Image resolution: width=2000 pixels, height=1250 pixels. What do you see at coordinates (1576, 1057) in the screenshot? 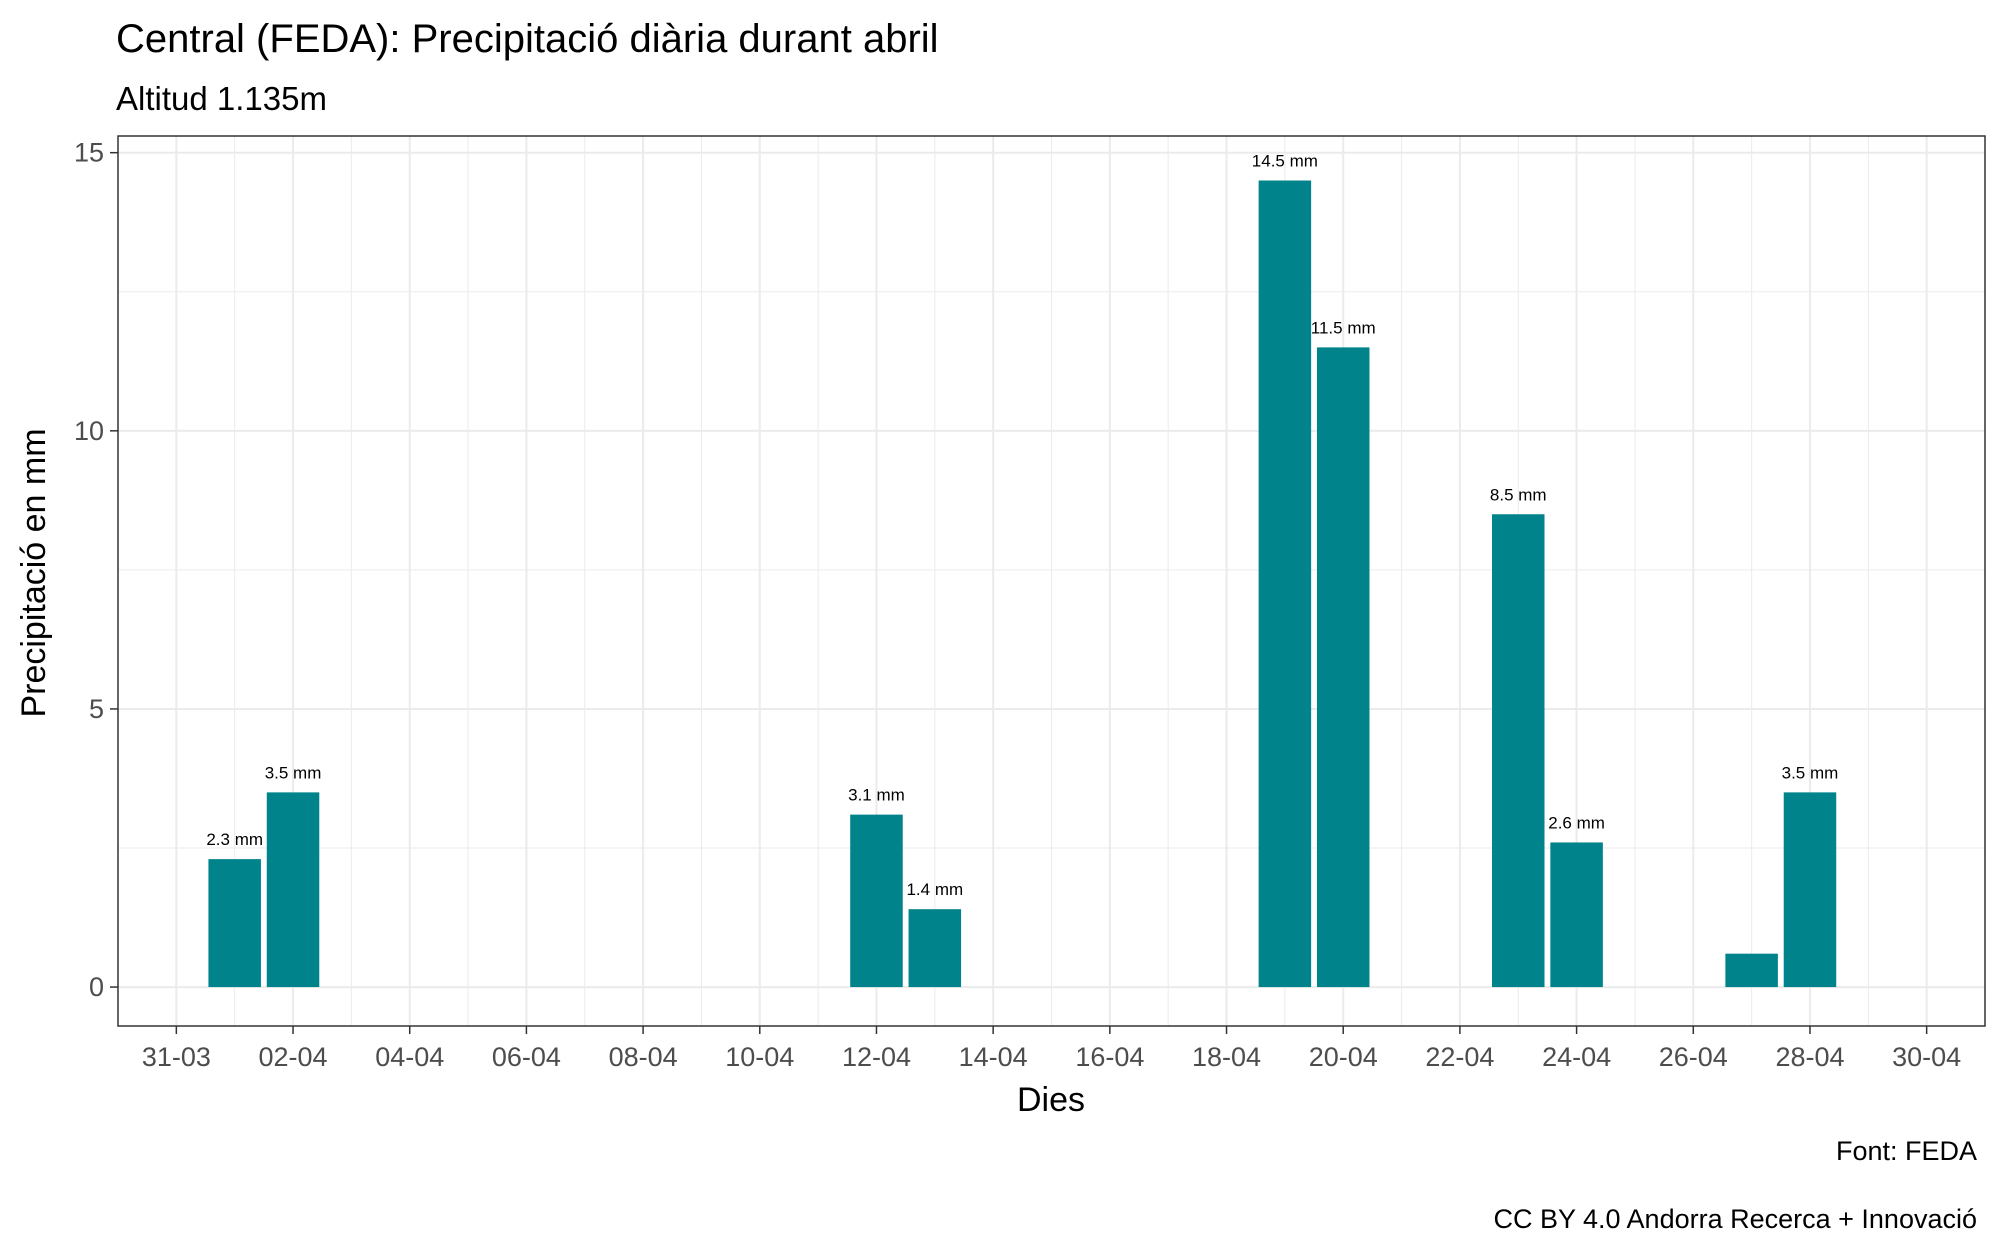
I see `x-tick-label: 24-04` at bounding box center [1576, 1057].